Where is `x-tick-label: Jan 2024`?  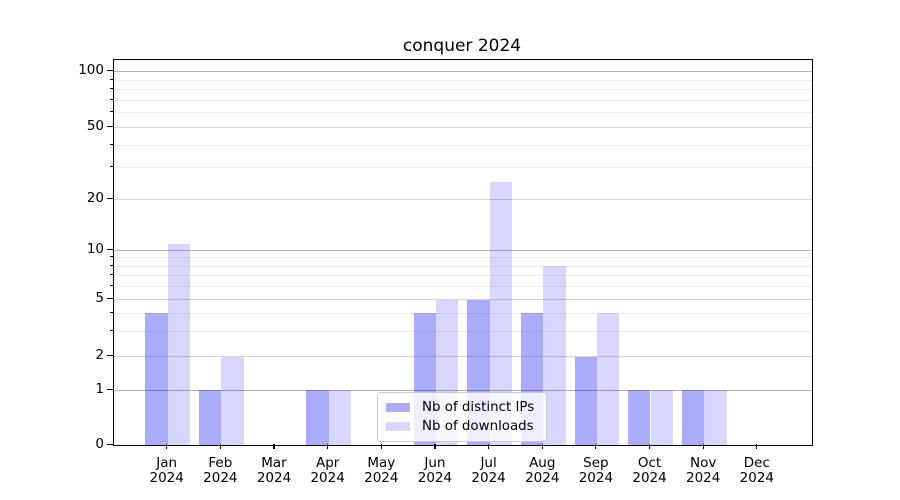 x-tick-label: Jan 2024 is located at coordinates (167, 470).